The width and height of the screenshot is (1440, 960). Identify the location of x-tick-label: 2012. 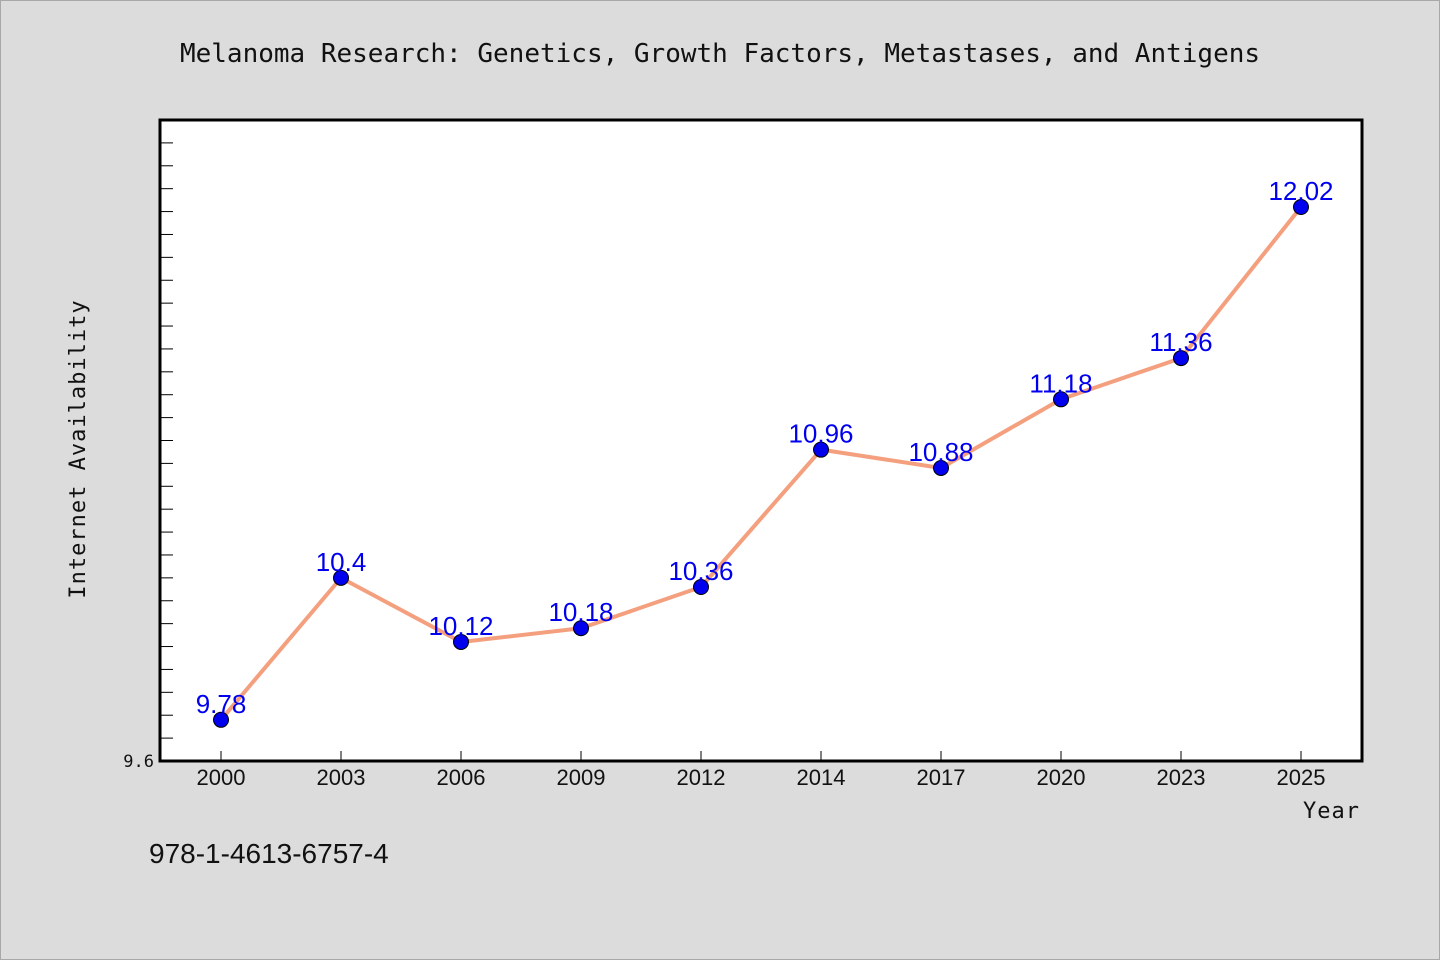
(701, 777).